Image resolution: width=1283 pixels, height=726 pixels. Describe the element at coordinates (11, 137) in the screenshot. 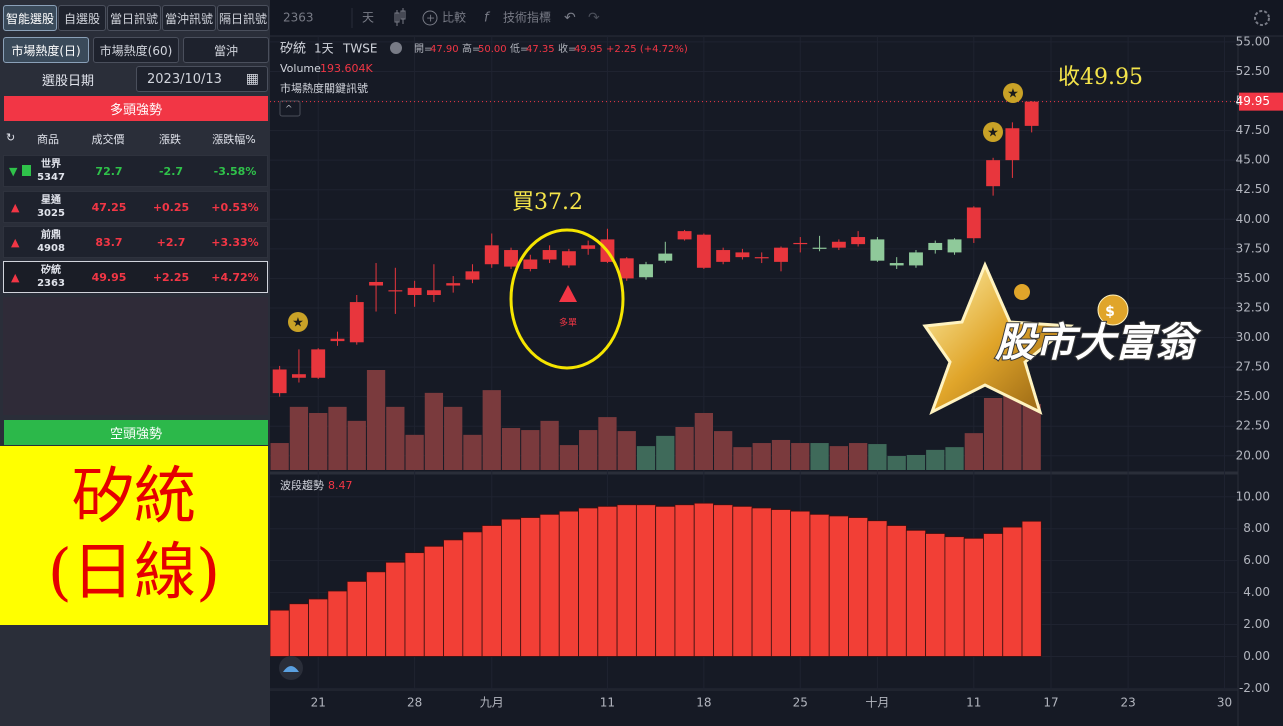

I see `refresh-icon: ↻` at that location.